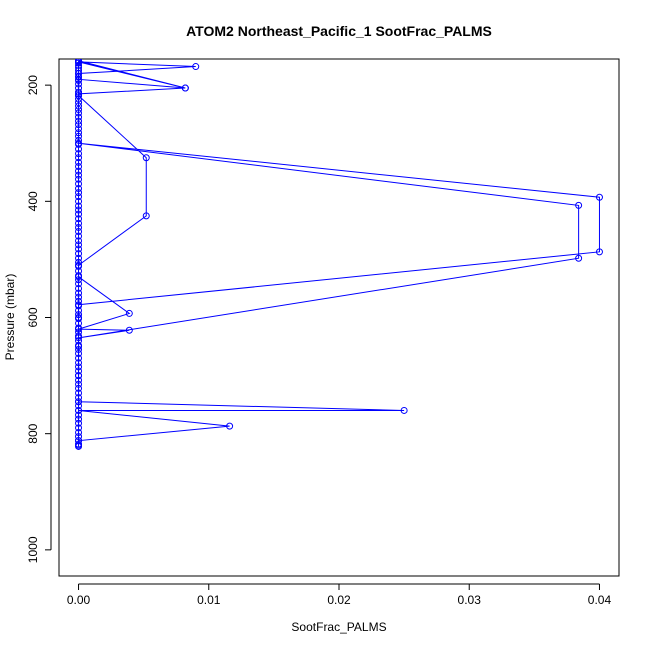 This screenshot has width=650, height=650. I want to click on chart-title: ATOM2 Northeast_Pacific_1 SootFrac_PALMS, so click(339, 31).